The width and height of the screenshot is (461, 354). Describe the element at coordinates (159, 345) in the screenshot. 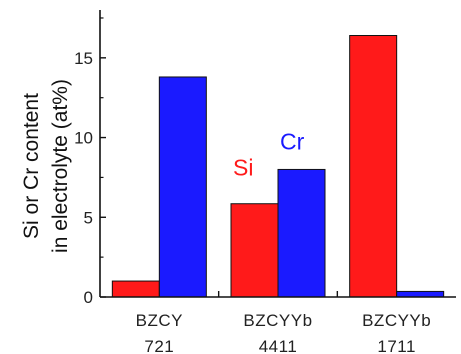

I see `x-category-label-1-line-2: 721` at that location.